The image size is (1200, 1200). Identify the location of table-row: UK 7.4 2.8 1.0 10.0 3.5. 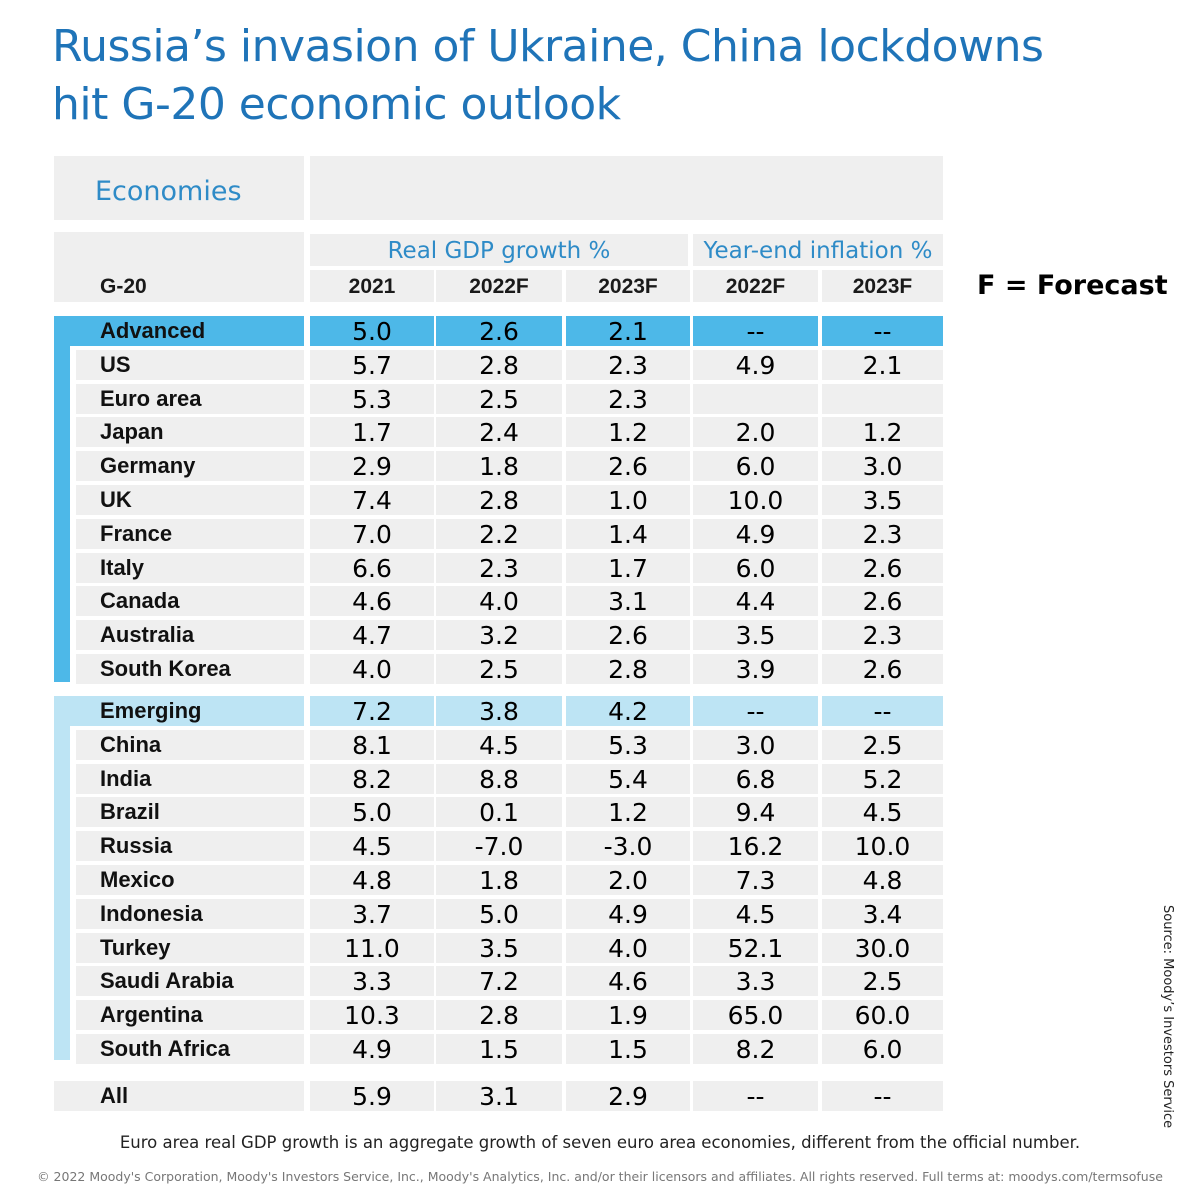
(600, 500).